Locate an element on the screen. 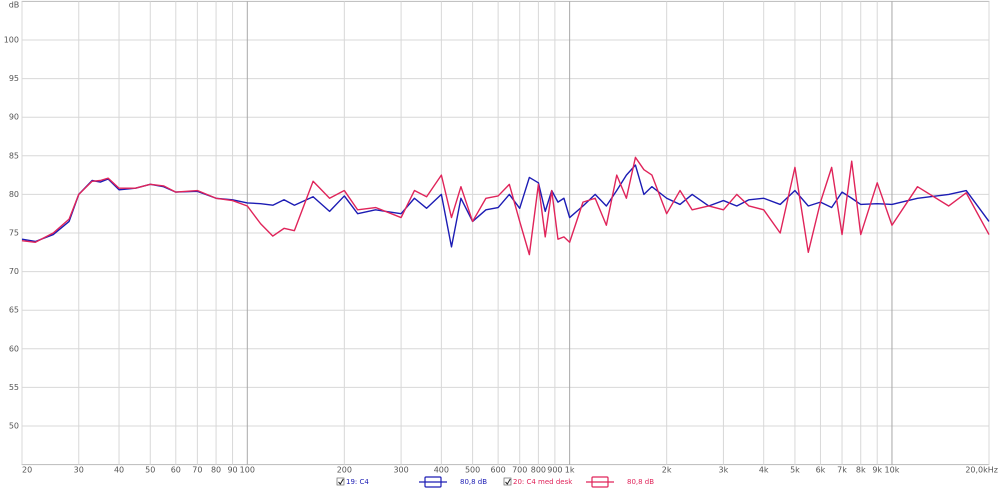  y-tick-label: 60 is located at coordinates (14, 348).